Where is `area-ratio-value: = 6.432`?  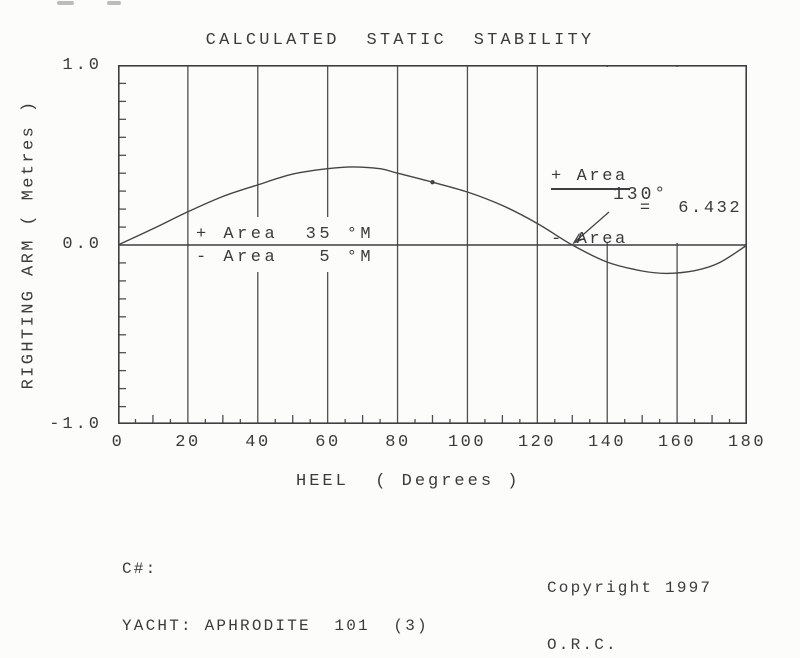 area-ratio-value: = 6.432 is located at coordinates (691, 208).